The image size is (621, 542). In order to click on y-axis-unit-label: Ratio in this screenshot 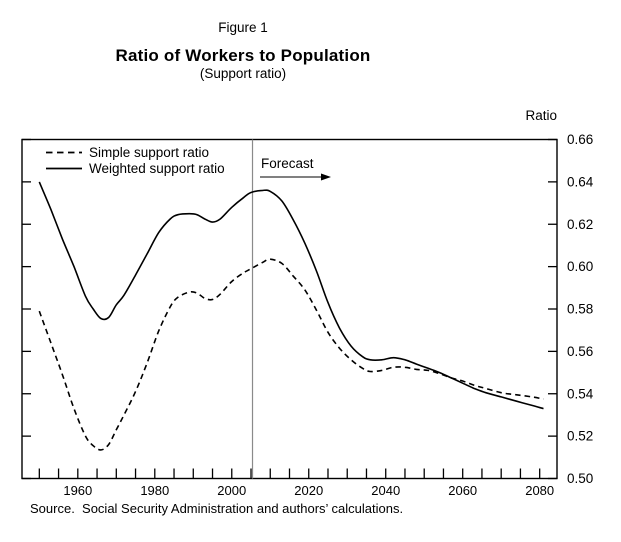, I will do `click(541, 115)`.